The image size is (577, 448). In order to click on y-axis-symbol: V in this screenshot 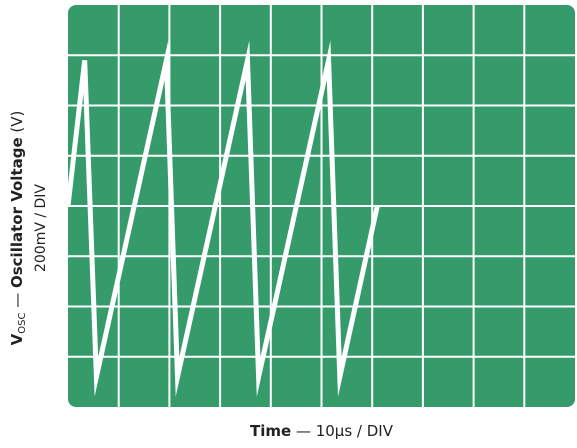, I will do `click(17, 339)`.